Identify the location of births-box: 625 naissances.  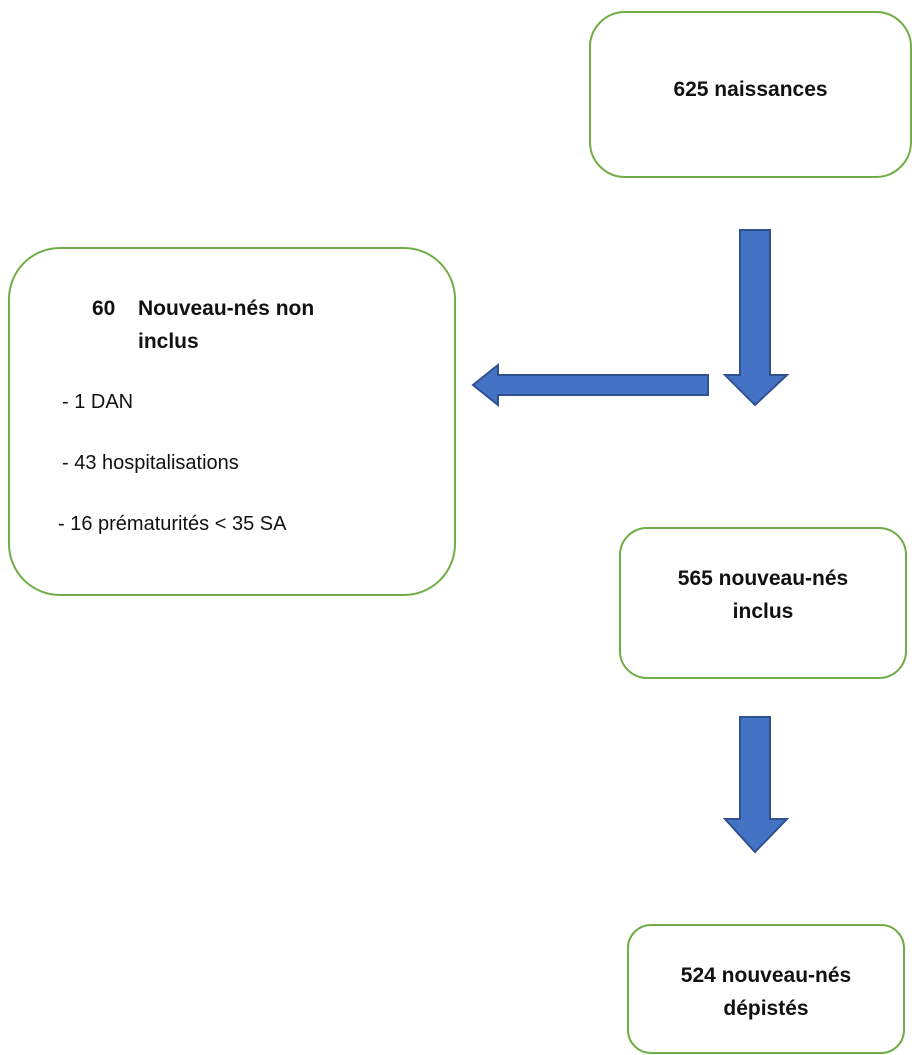
(750, 94).